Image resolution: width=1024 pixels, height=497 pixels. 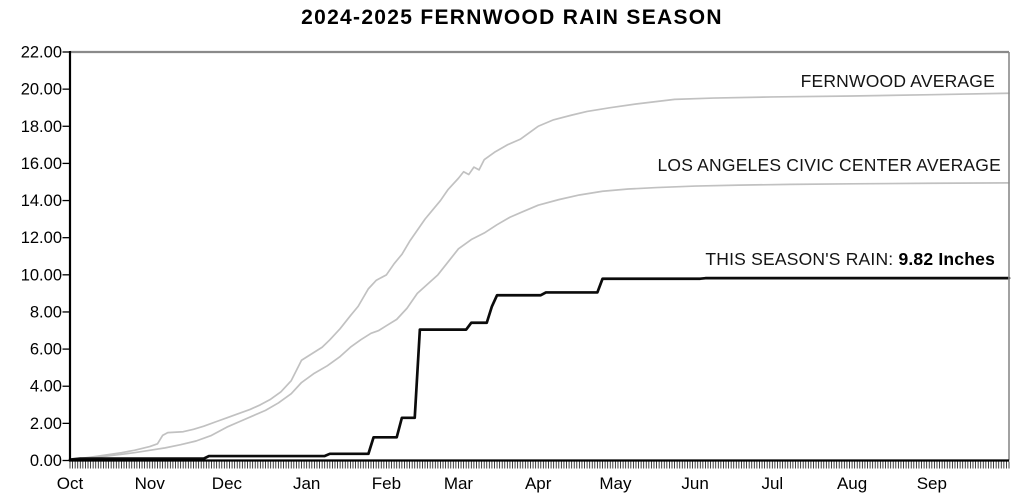 I want to click on season-label-text: THIS SEASON'S RAIN:, so click(x=802, y=259).